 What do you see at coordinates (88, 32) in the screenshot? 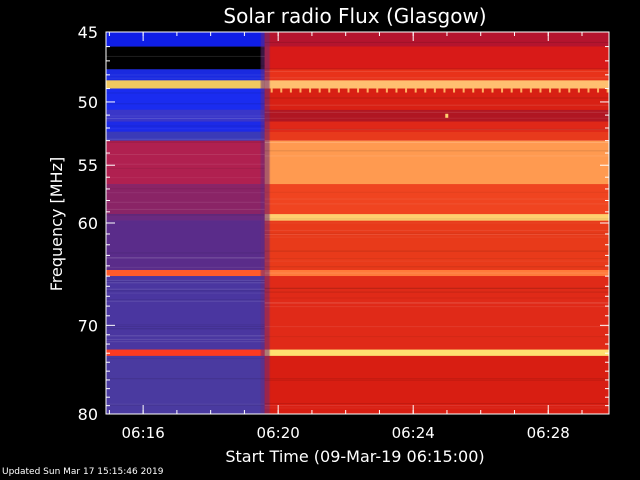
I see `y-tick-label: 45` at bounding box center [88, 32].